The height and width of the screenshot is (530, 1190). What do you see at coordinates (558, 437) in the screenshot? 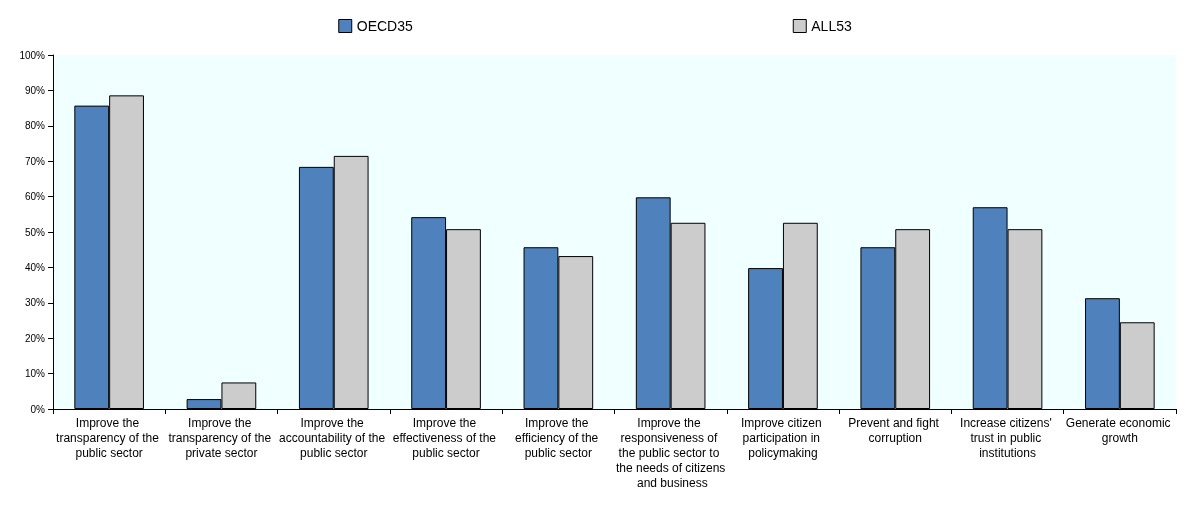
I see `x-tick-label: Improve the efficiency of the public sector` at bounding box center [558, 437].